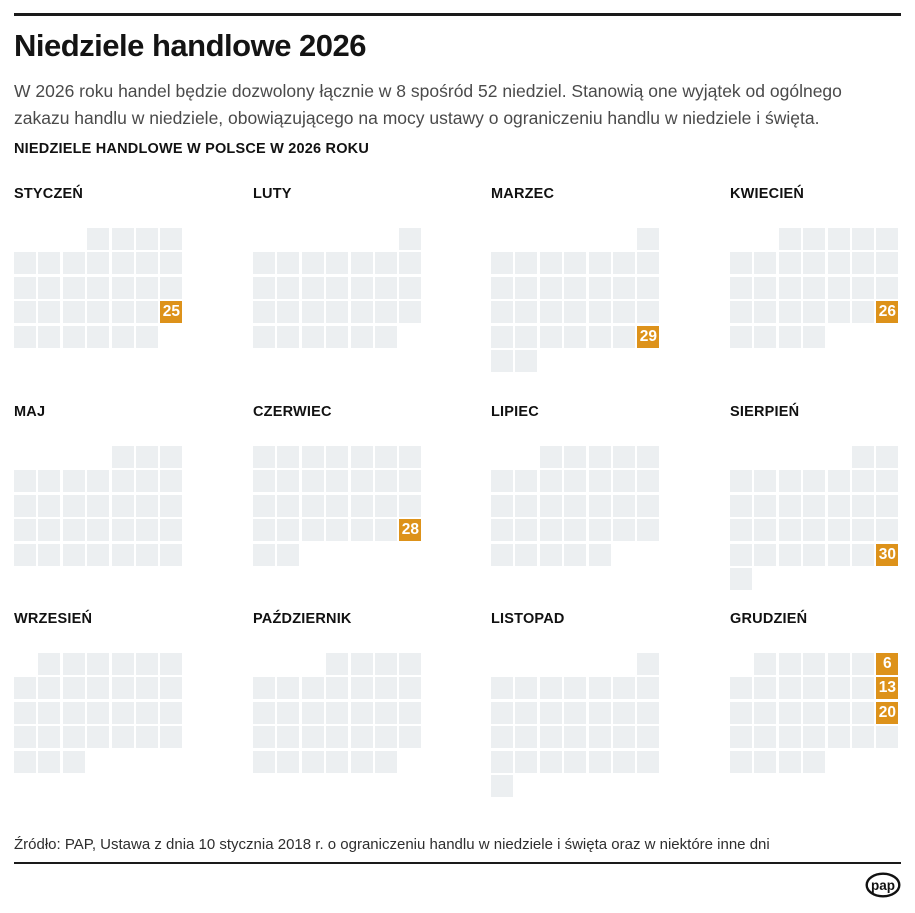  I want to click on month-title-listopad: LISTOPAD, so click(528, 619).